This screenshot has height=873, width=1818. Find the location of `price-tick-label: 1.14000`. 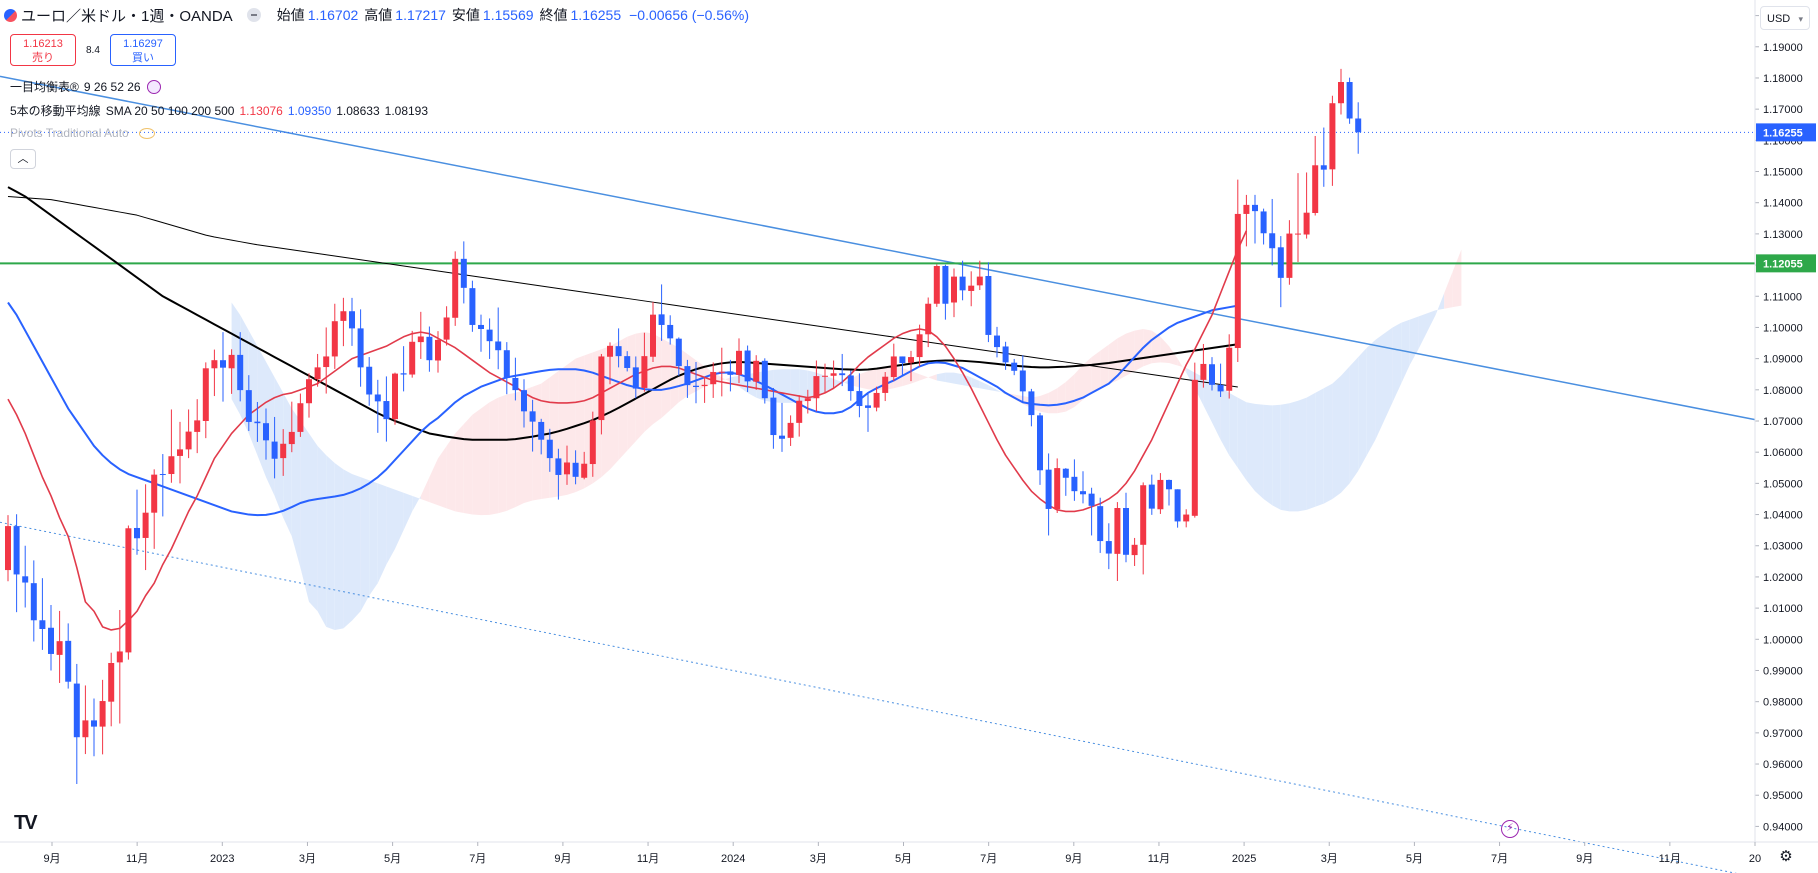

price-tick-label: 1.14000 is located at coordinates (1783, 204).